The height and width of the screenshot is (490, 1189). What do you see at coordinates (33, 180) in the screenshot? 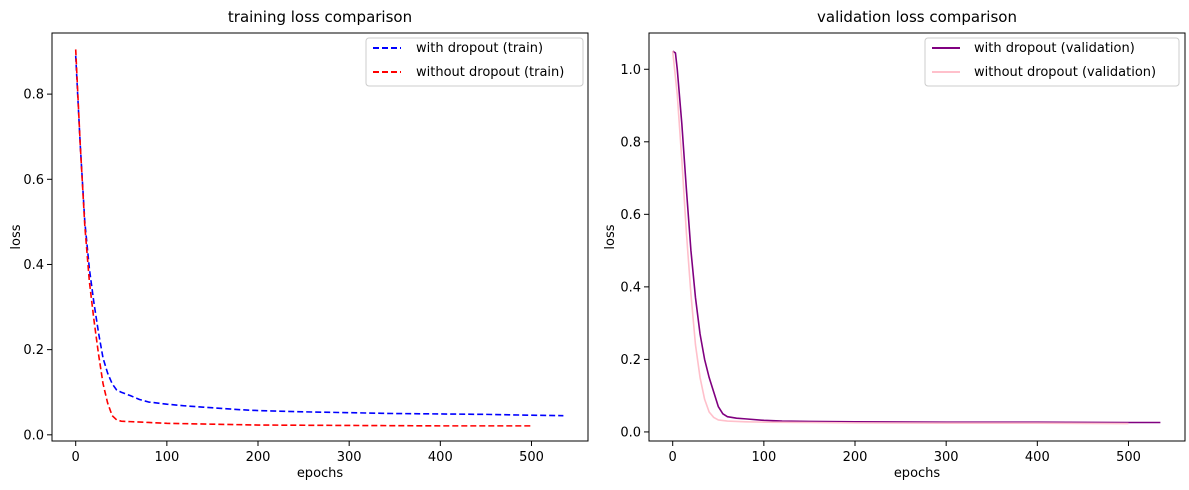
I see `training-y-tick-label: 0.6` at bounding box center [33, 180].